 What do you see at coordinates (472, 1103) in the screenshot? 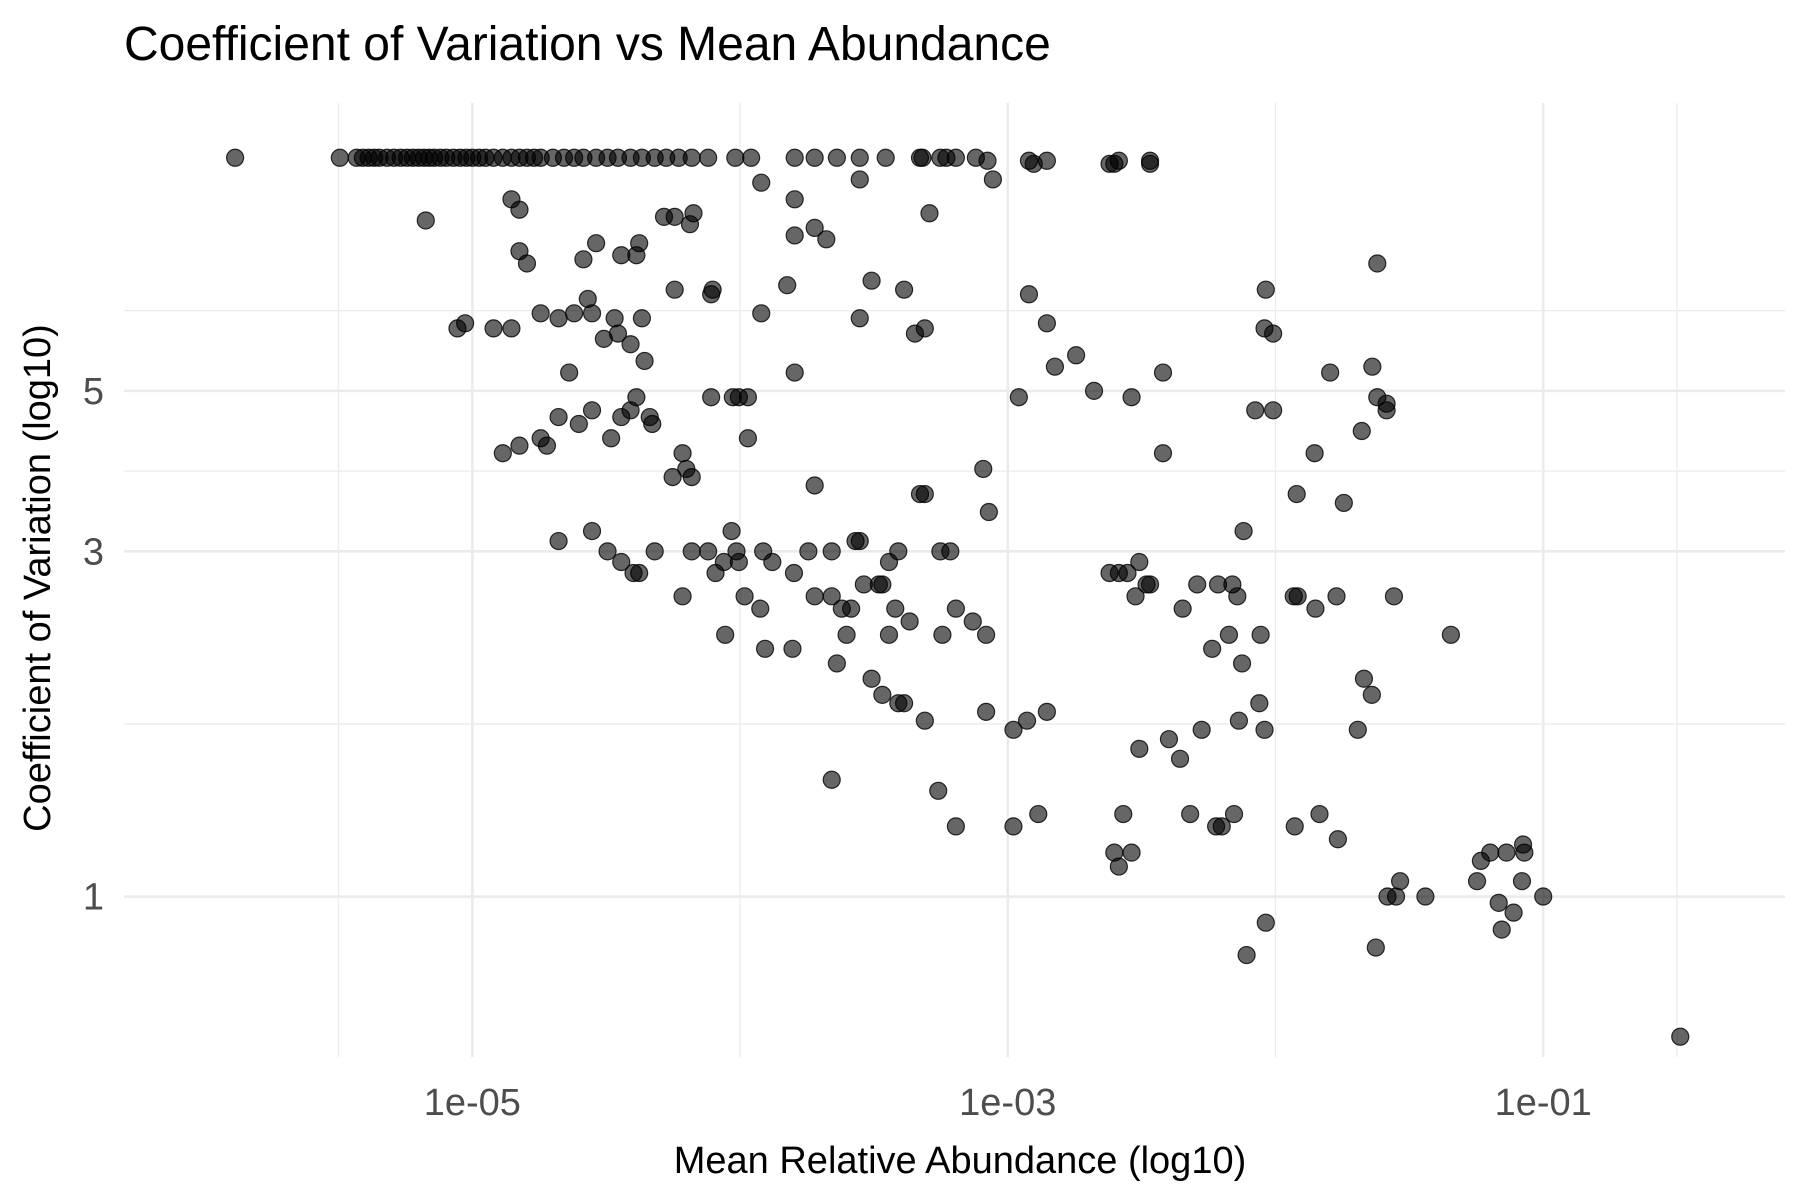
I see `x-tick-label: 1e-05` at bounding box center [472, 1103].